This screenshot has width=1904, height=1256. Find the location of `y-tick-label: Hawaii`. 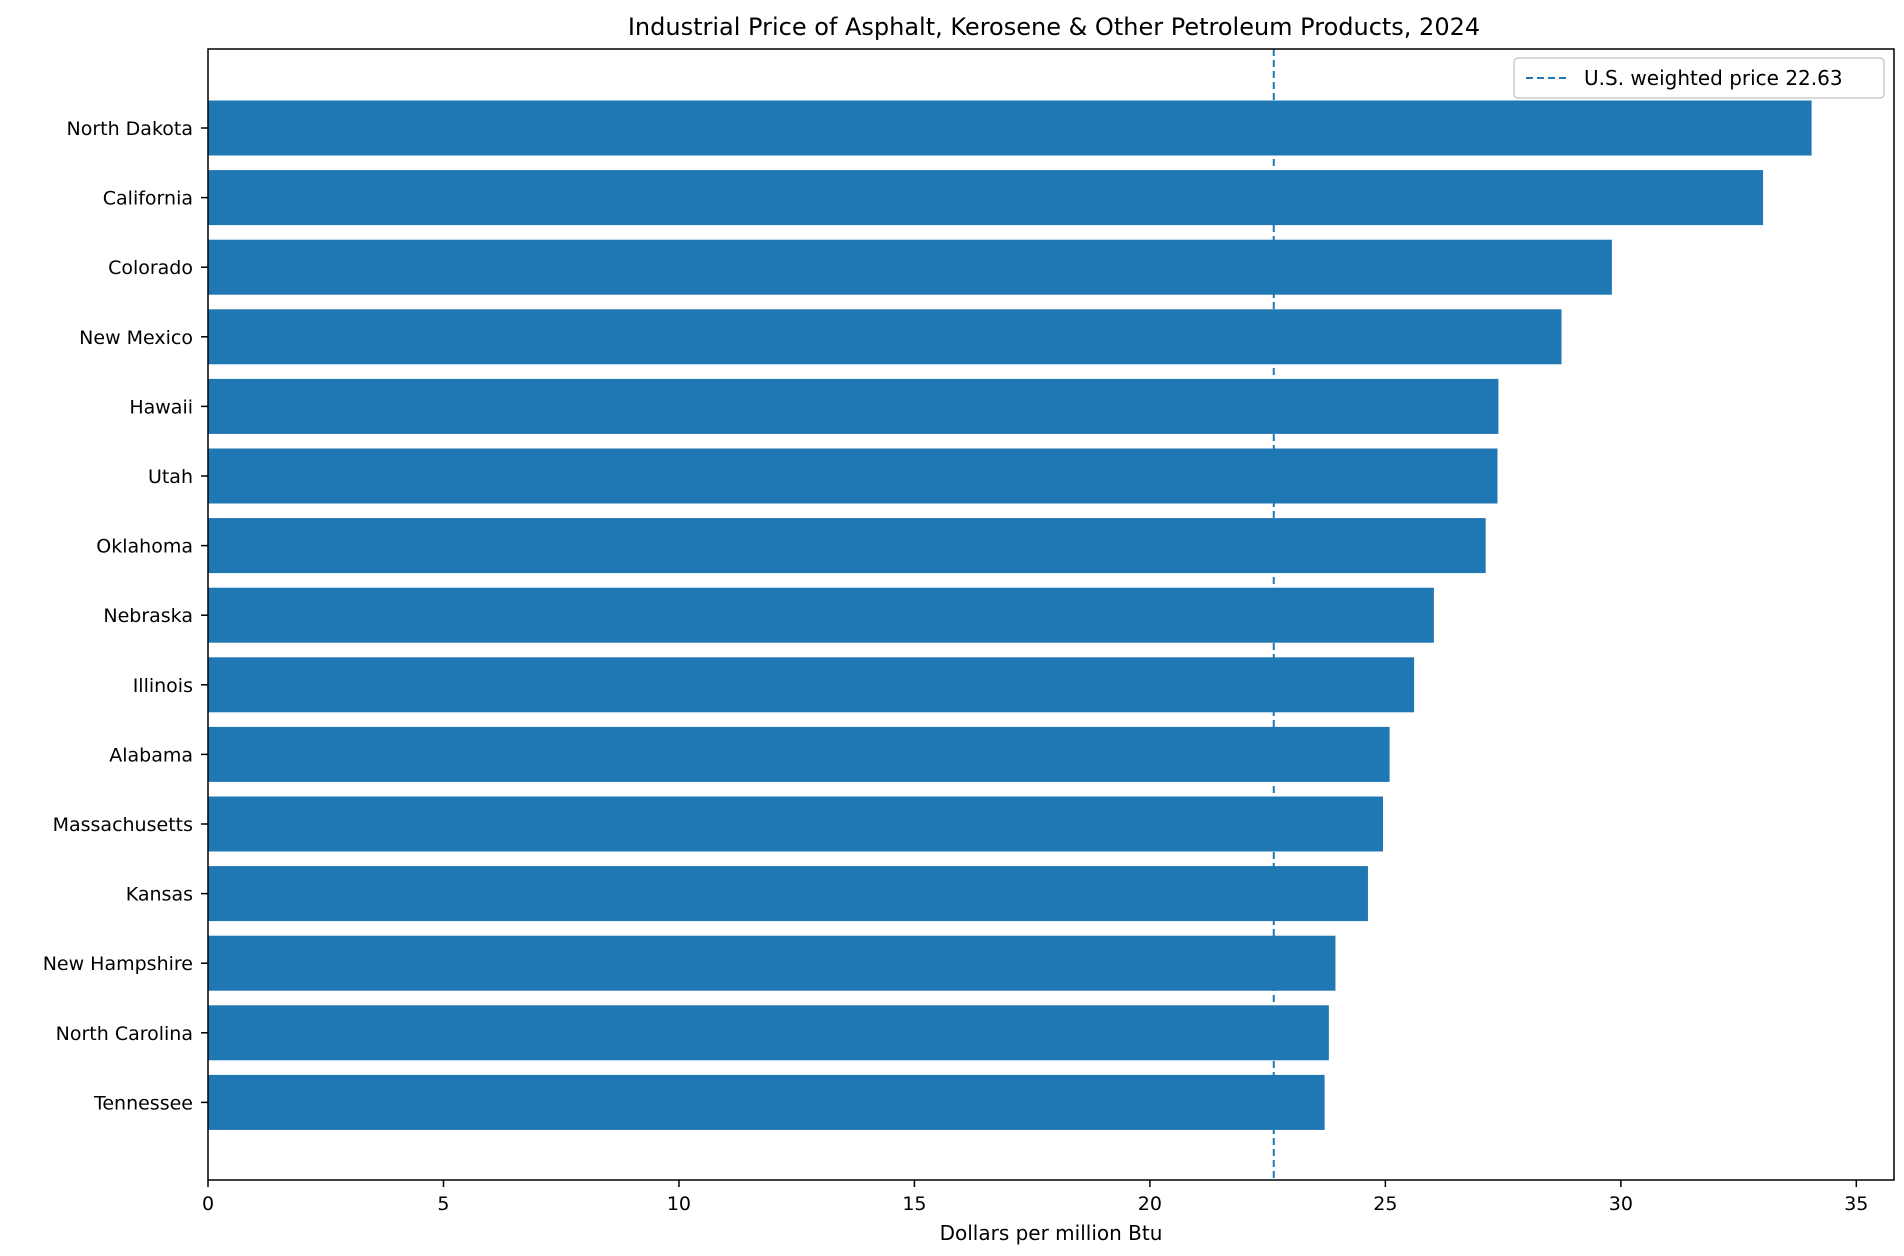

y-tick-label: Hawaii is located at coordinates (161, 407).